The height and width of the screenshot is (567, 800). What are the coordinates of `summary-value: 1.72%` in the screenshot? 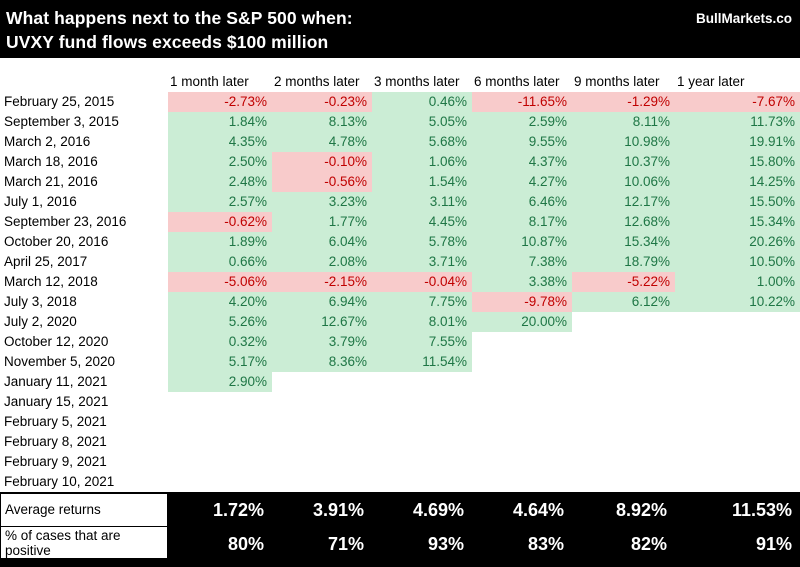 It's located at (220, 510).